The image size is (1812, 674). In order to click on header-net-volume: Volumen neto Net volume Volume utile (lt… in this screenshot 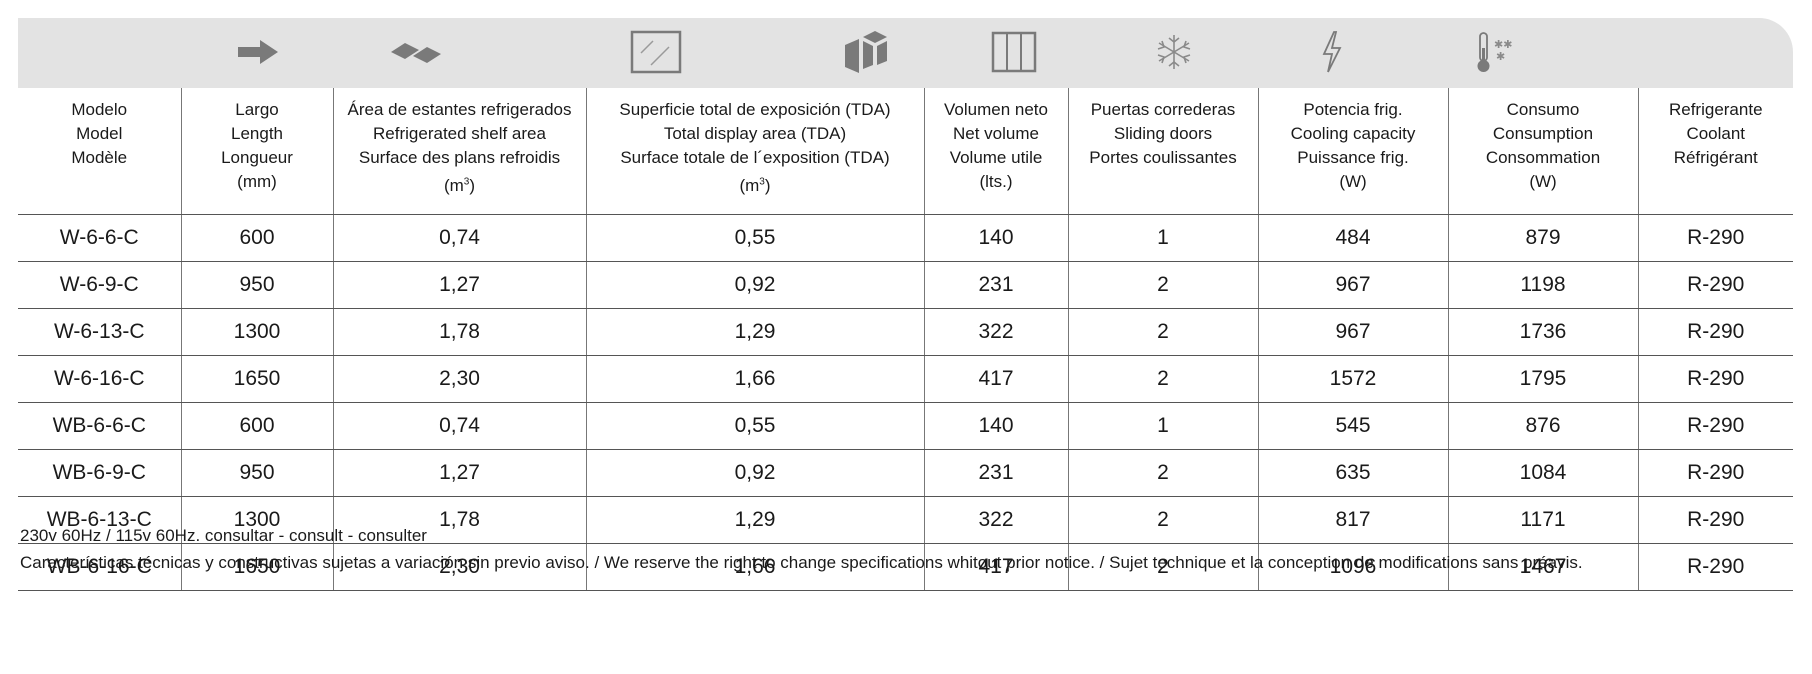, I will do `click(996, 151)`.